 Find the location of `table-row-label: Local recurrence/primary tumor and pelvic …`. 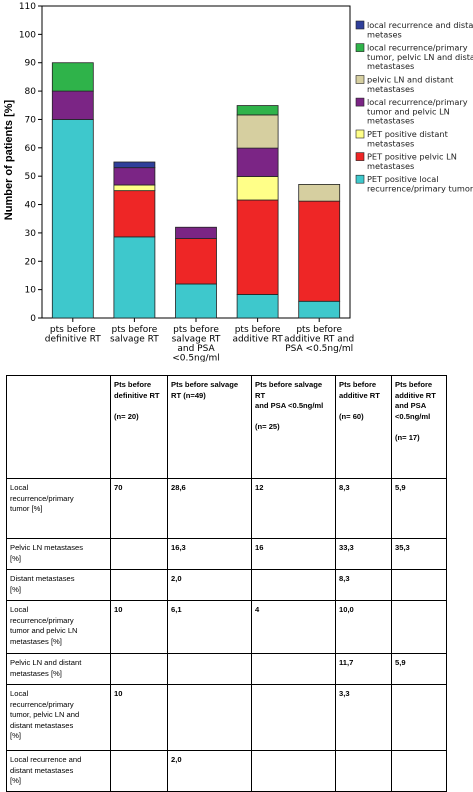

table-row-label: Local recurrence/primary tumor and pelvic … is located at coordinates (58, 627).